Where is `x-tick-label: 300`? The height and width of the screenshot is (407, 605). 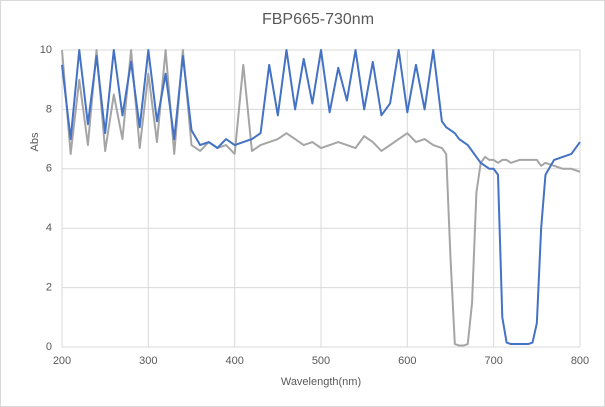
x-tick-label: 300 is located at coordinates (148, 361).